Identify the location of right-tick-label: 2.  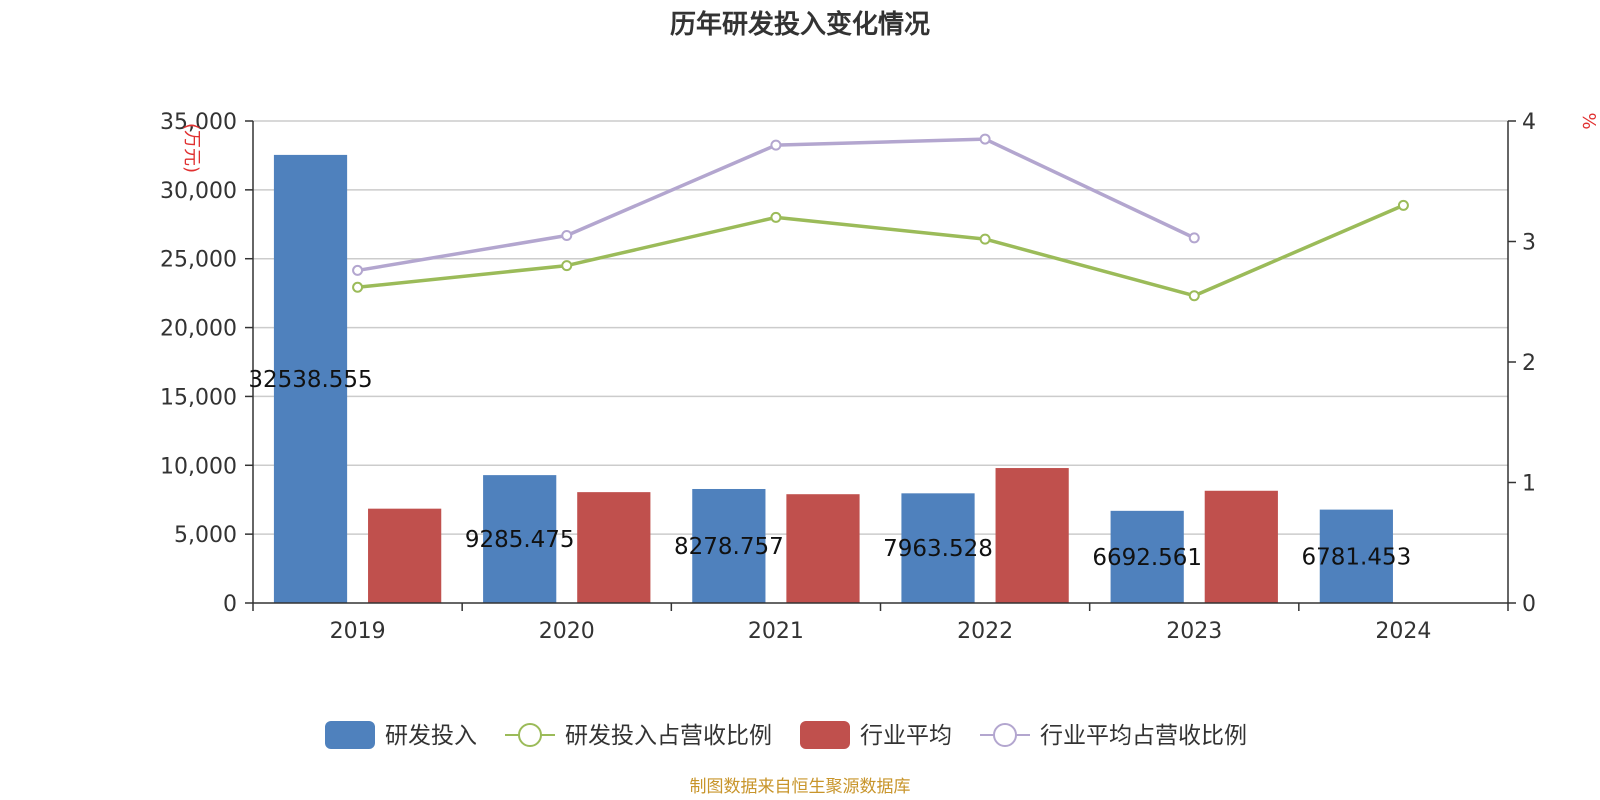
(1529, 363).